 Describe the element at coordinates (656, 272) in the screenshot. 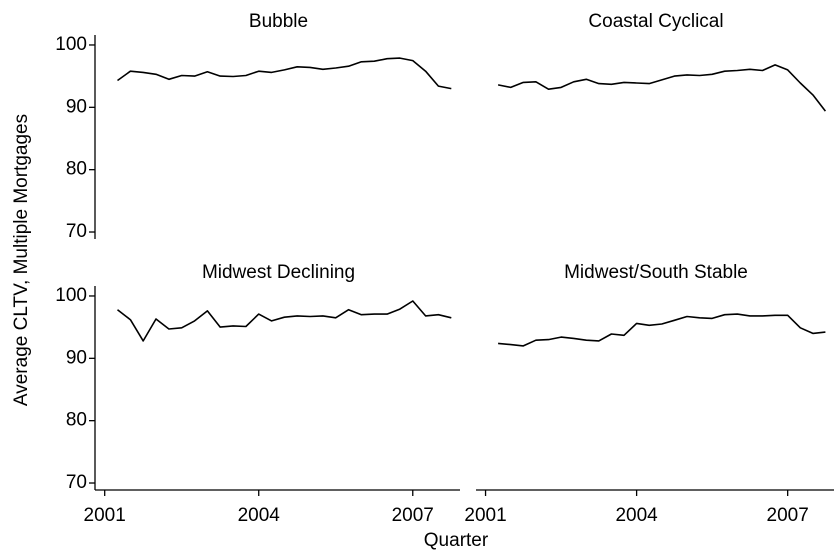

I see `panel-title: Midwest/South Stable` at that location.